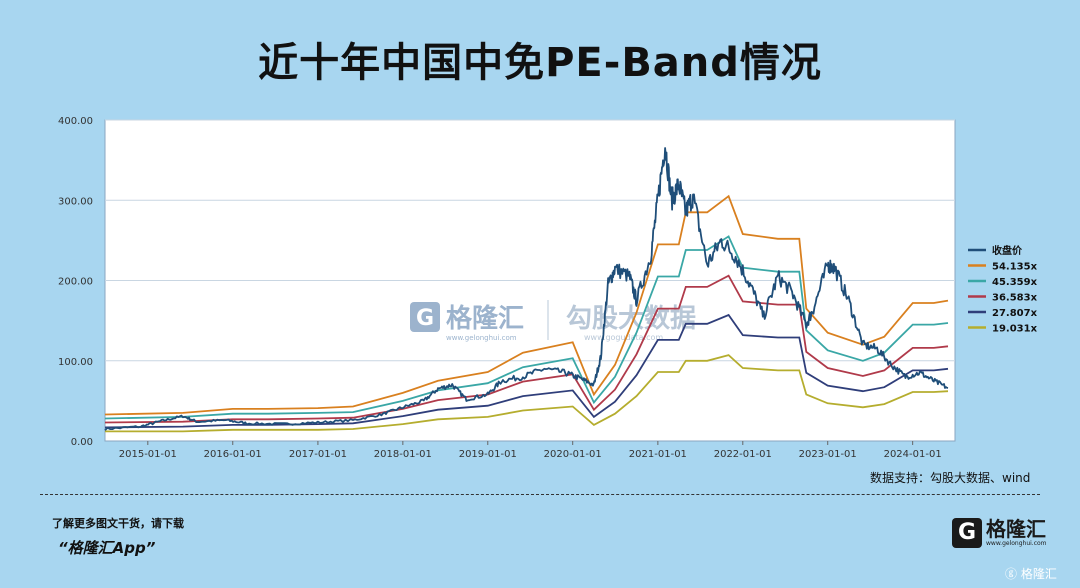 The image size is (1080, 588). What do you see at coordinates (75, 201) in the screenshot?
I see `y-tick-label: 300.00` at bounding box center [75, 201].